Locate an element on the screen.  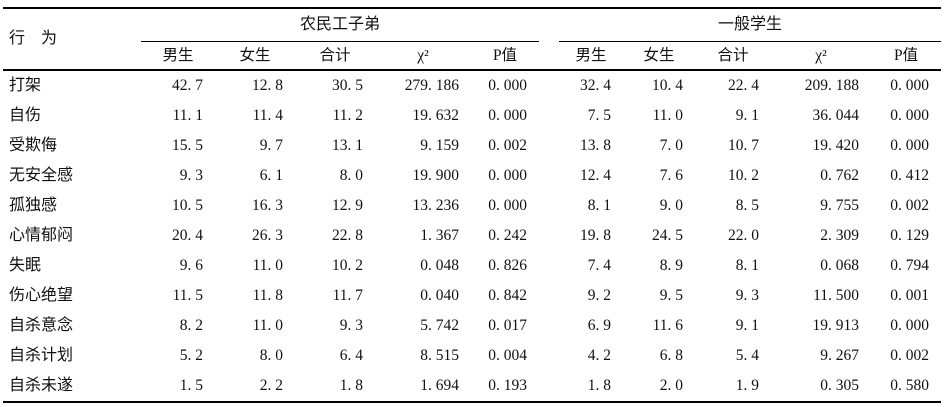
data-cell: 30. 5 is located at coordinates (347, 86).